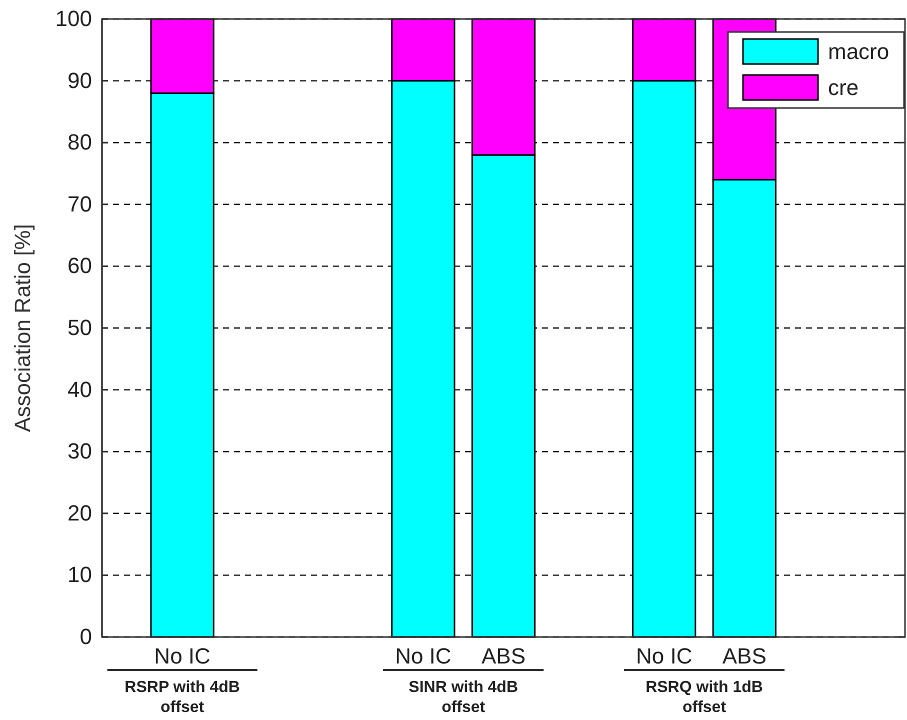  Describe the element at coordinates (704, 697) in the screenshot. I see `text: RSRQ with 1dB offset` at that location.